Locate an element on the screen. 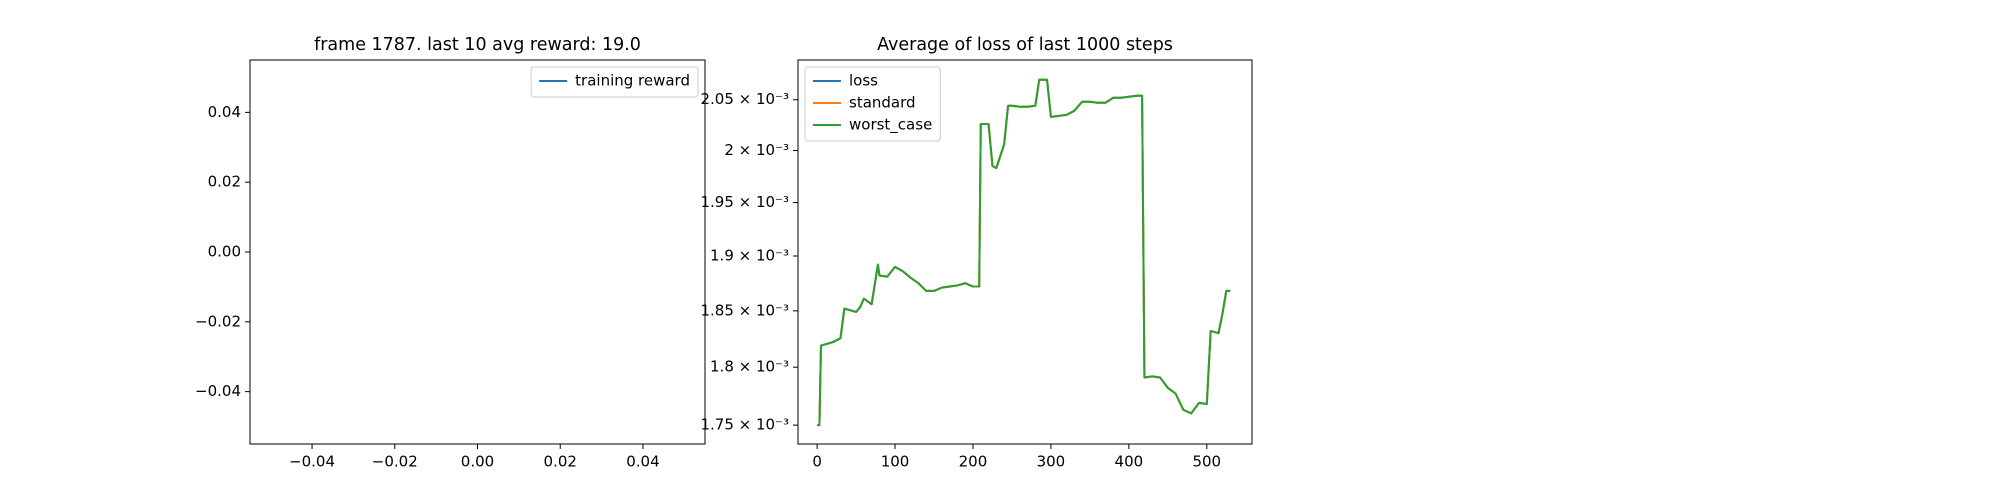 The width and height of the screenshot is (2000, 500). data-line is located at coordinates (1024, 252).